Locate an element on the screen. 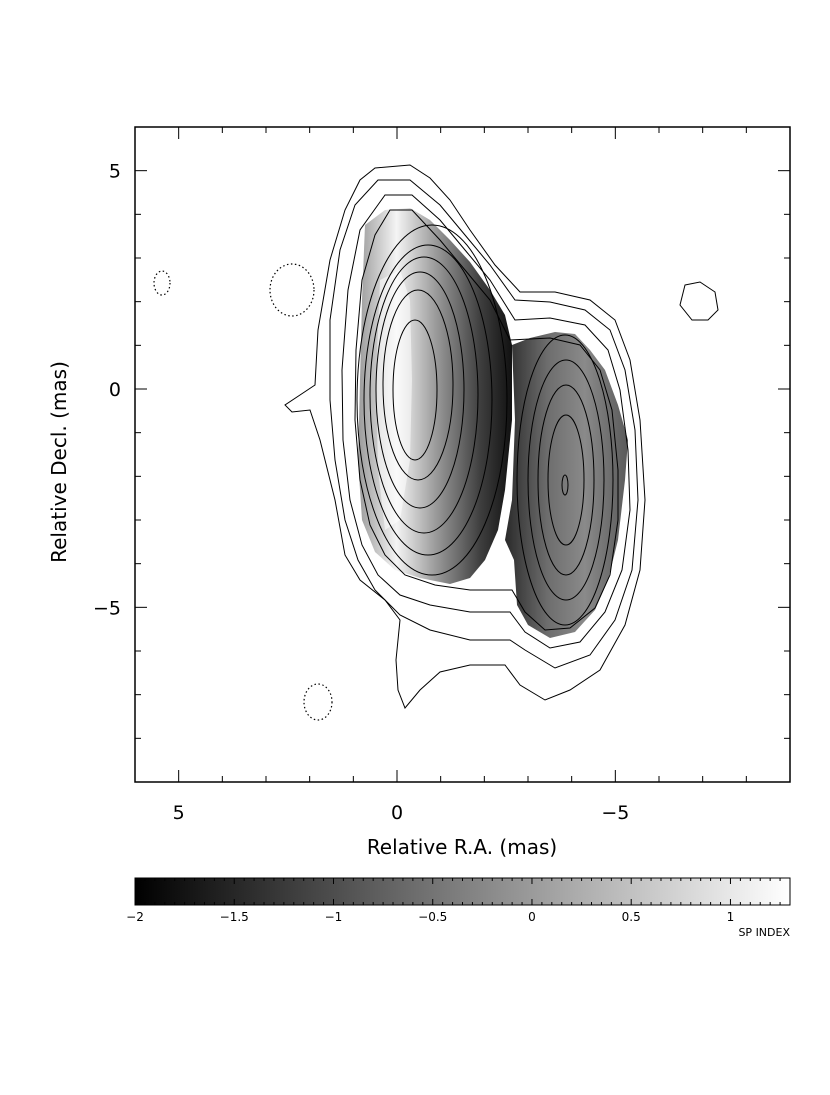  colorbar-tick-label: 0 is located at coordinates (532, 917).